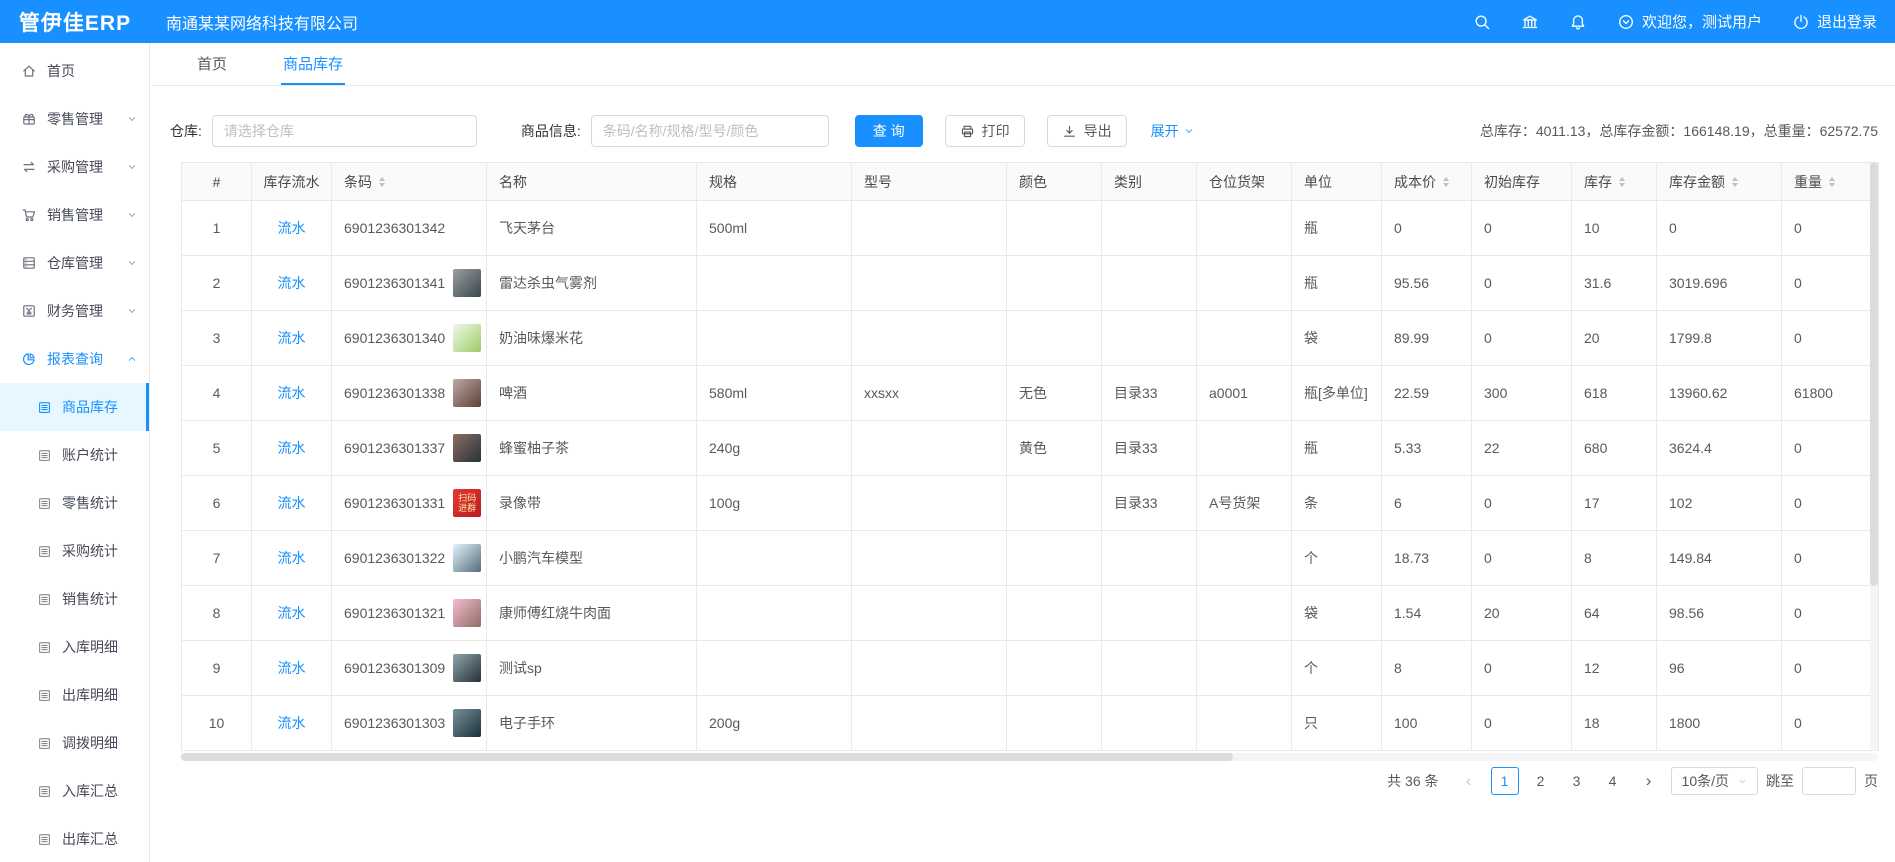  What do you see at coordinates (74, 791) in the screenshot?
I see `sidebar-subitem-inbound-summary: 入库汇总` at bounding box center [74, 791].